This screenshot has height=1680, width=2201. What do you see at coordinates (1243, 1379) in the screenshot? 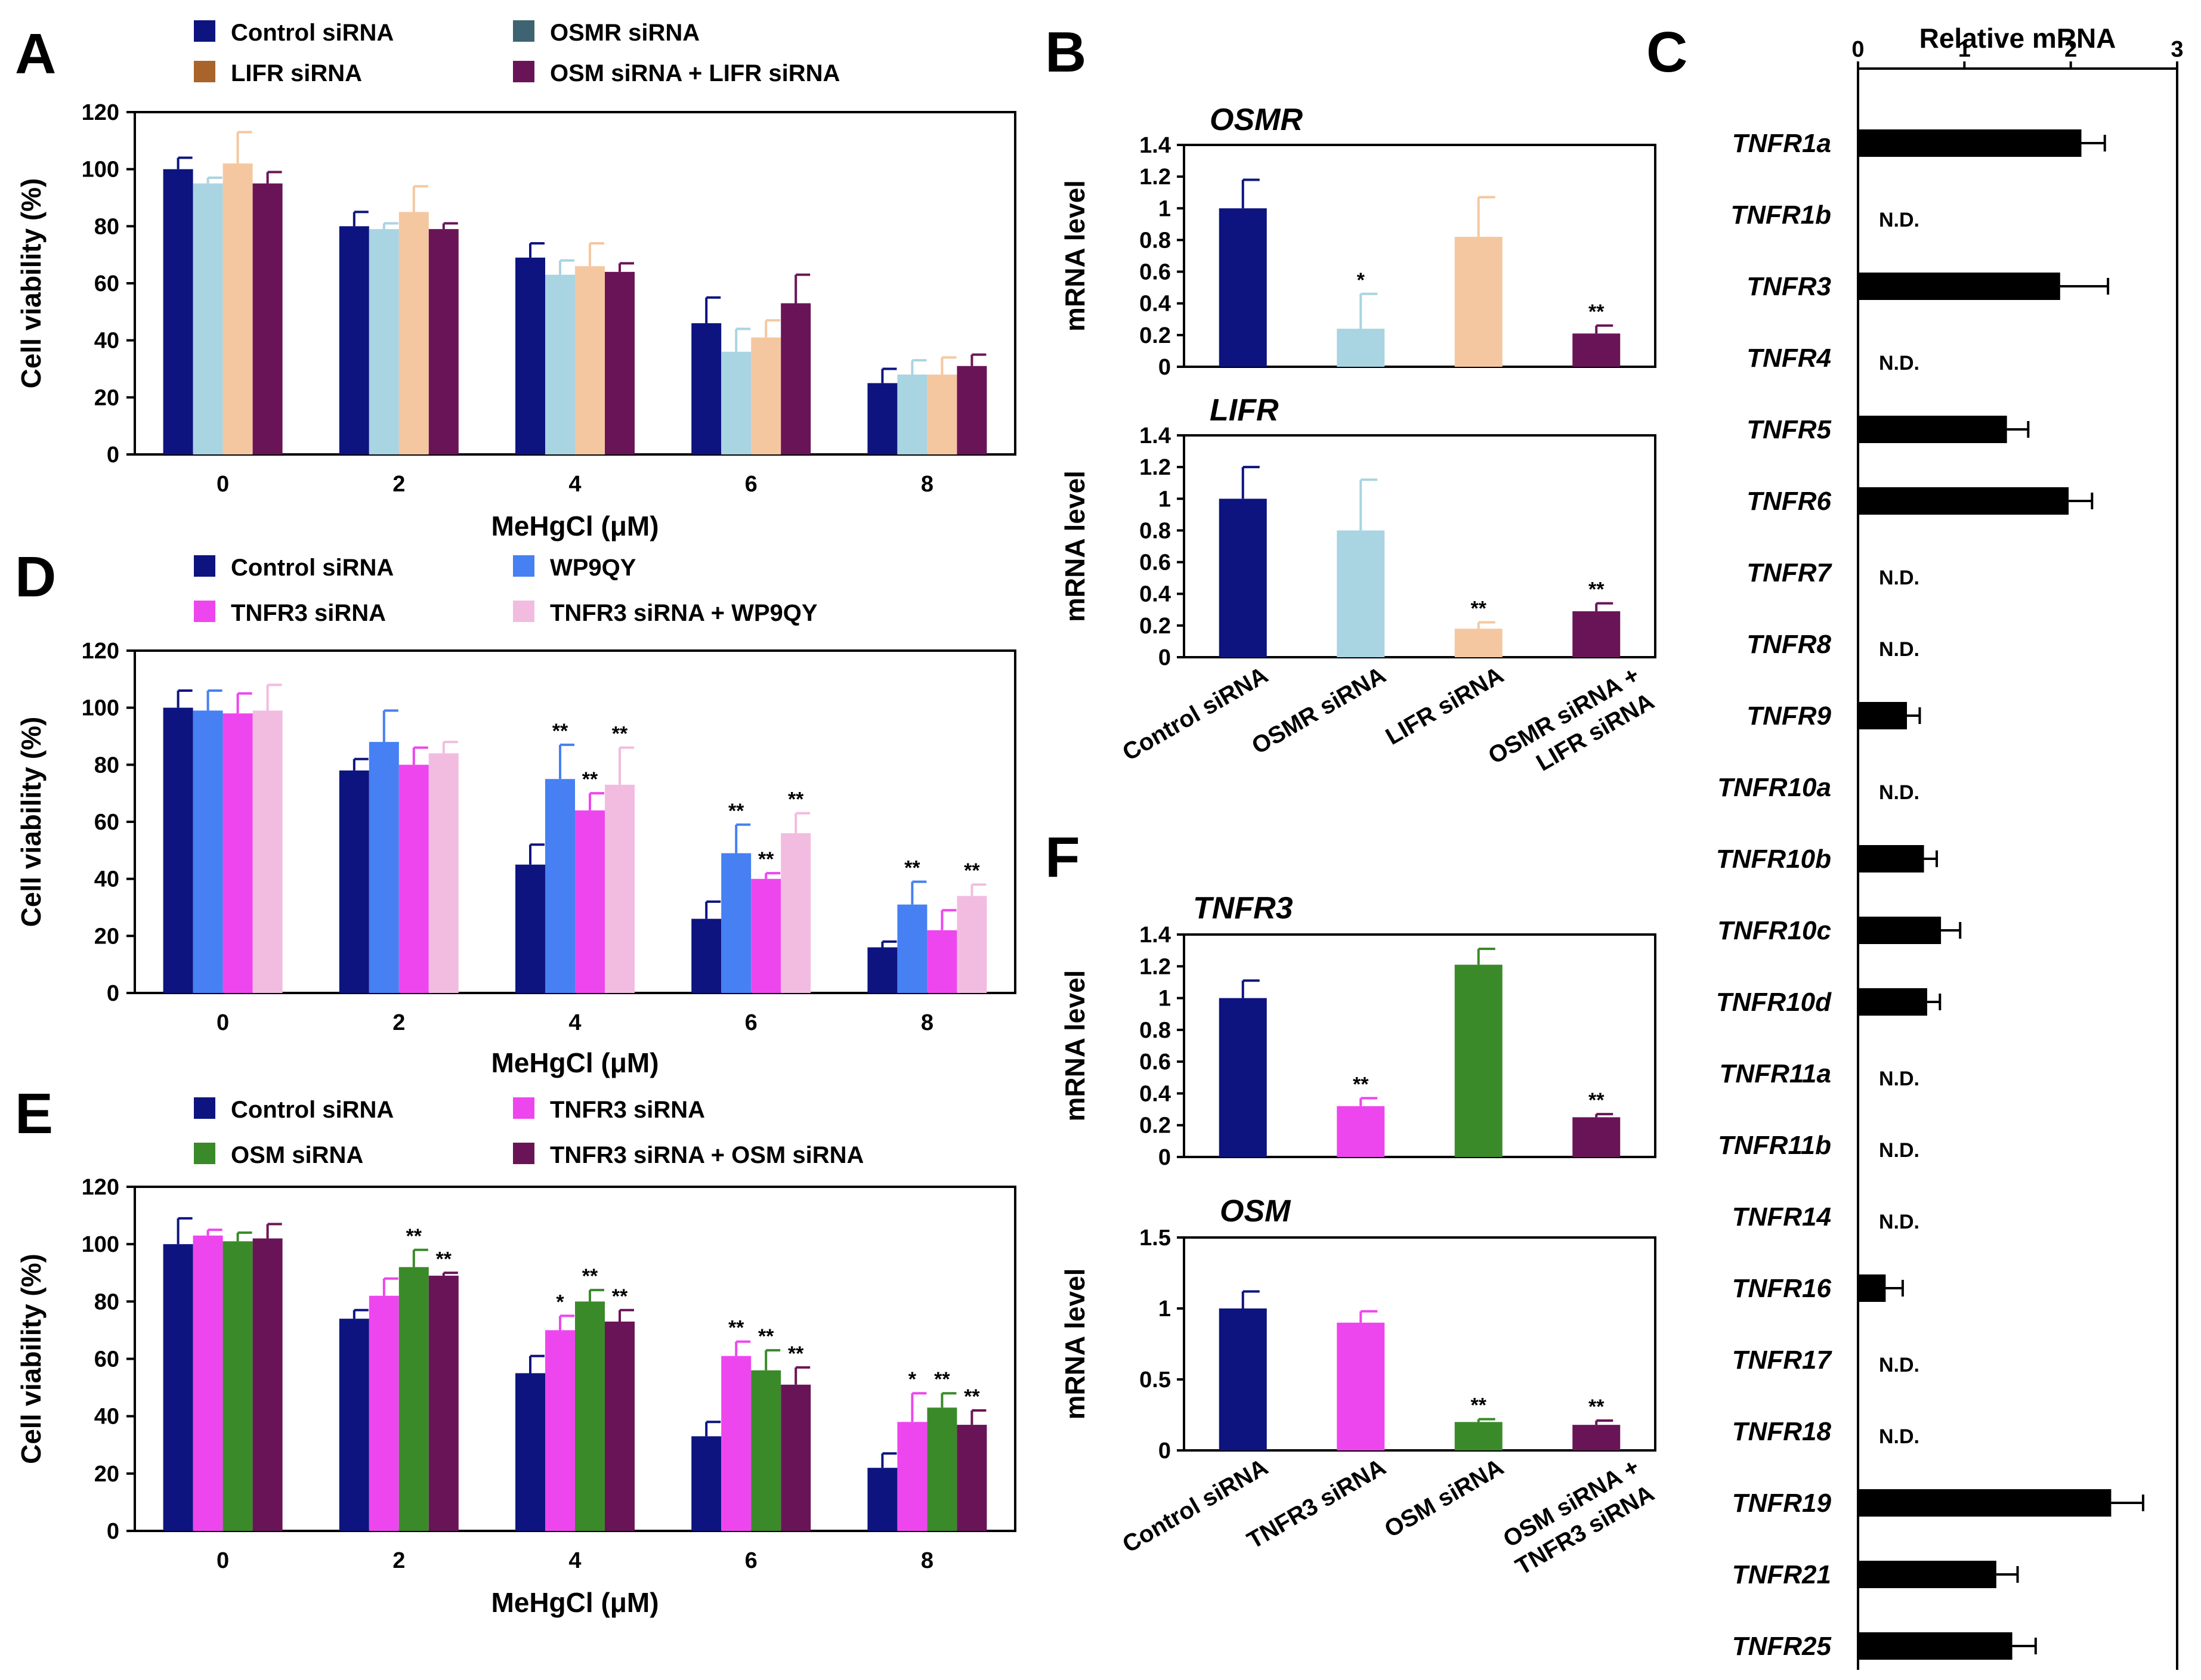
I see `panel-f2-bar` at bounding box center [1243, 1379].